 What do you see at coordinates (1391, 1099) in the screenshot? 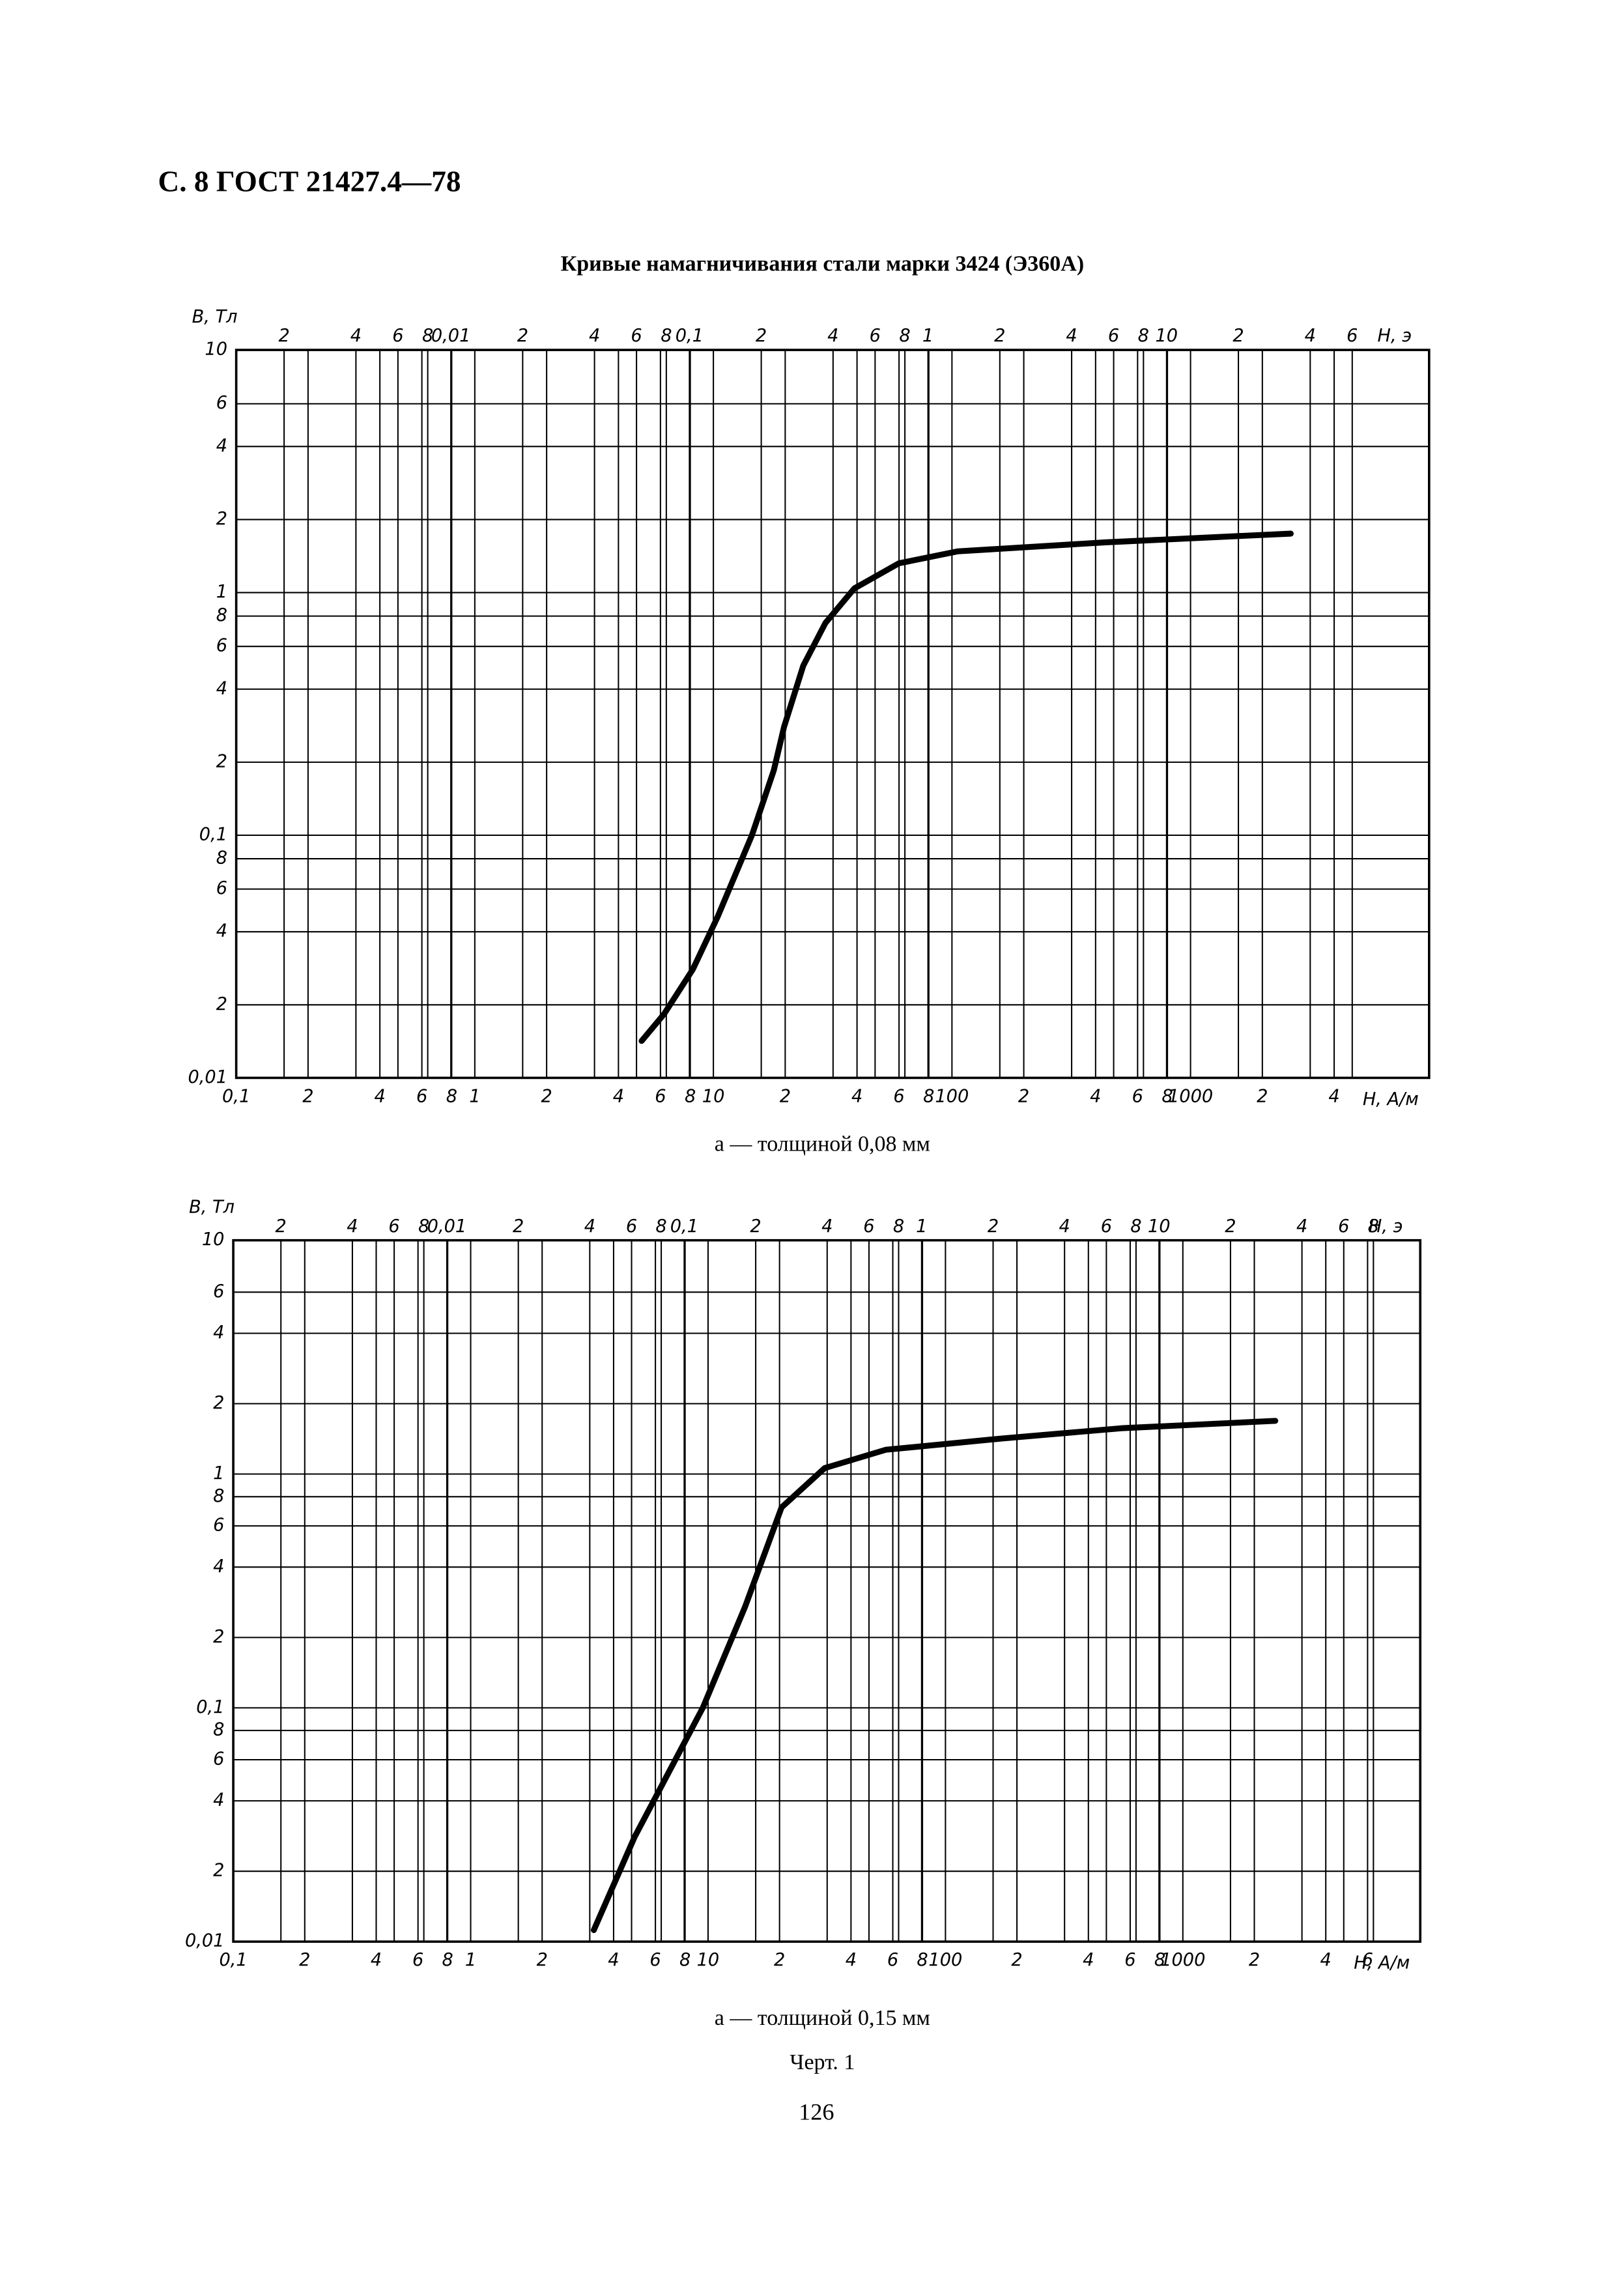
I see `x-axis-label: H, А/м` at bounding box center [1391, 1099].